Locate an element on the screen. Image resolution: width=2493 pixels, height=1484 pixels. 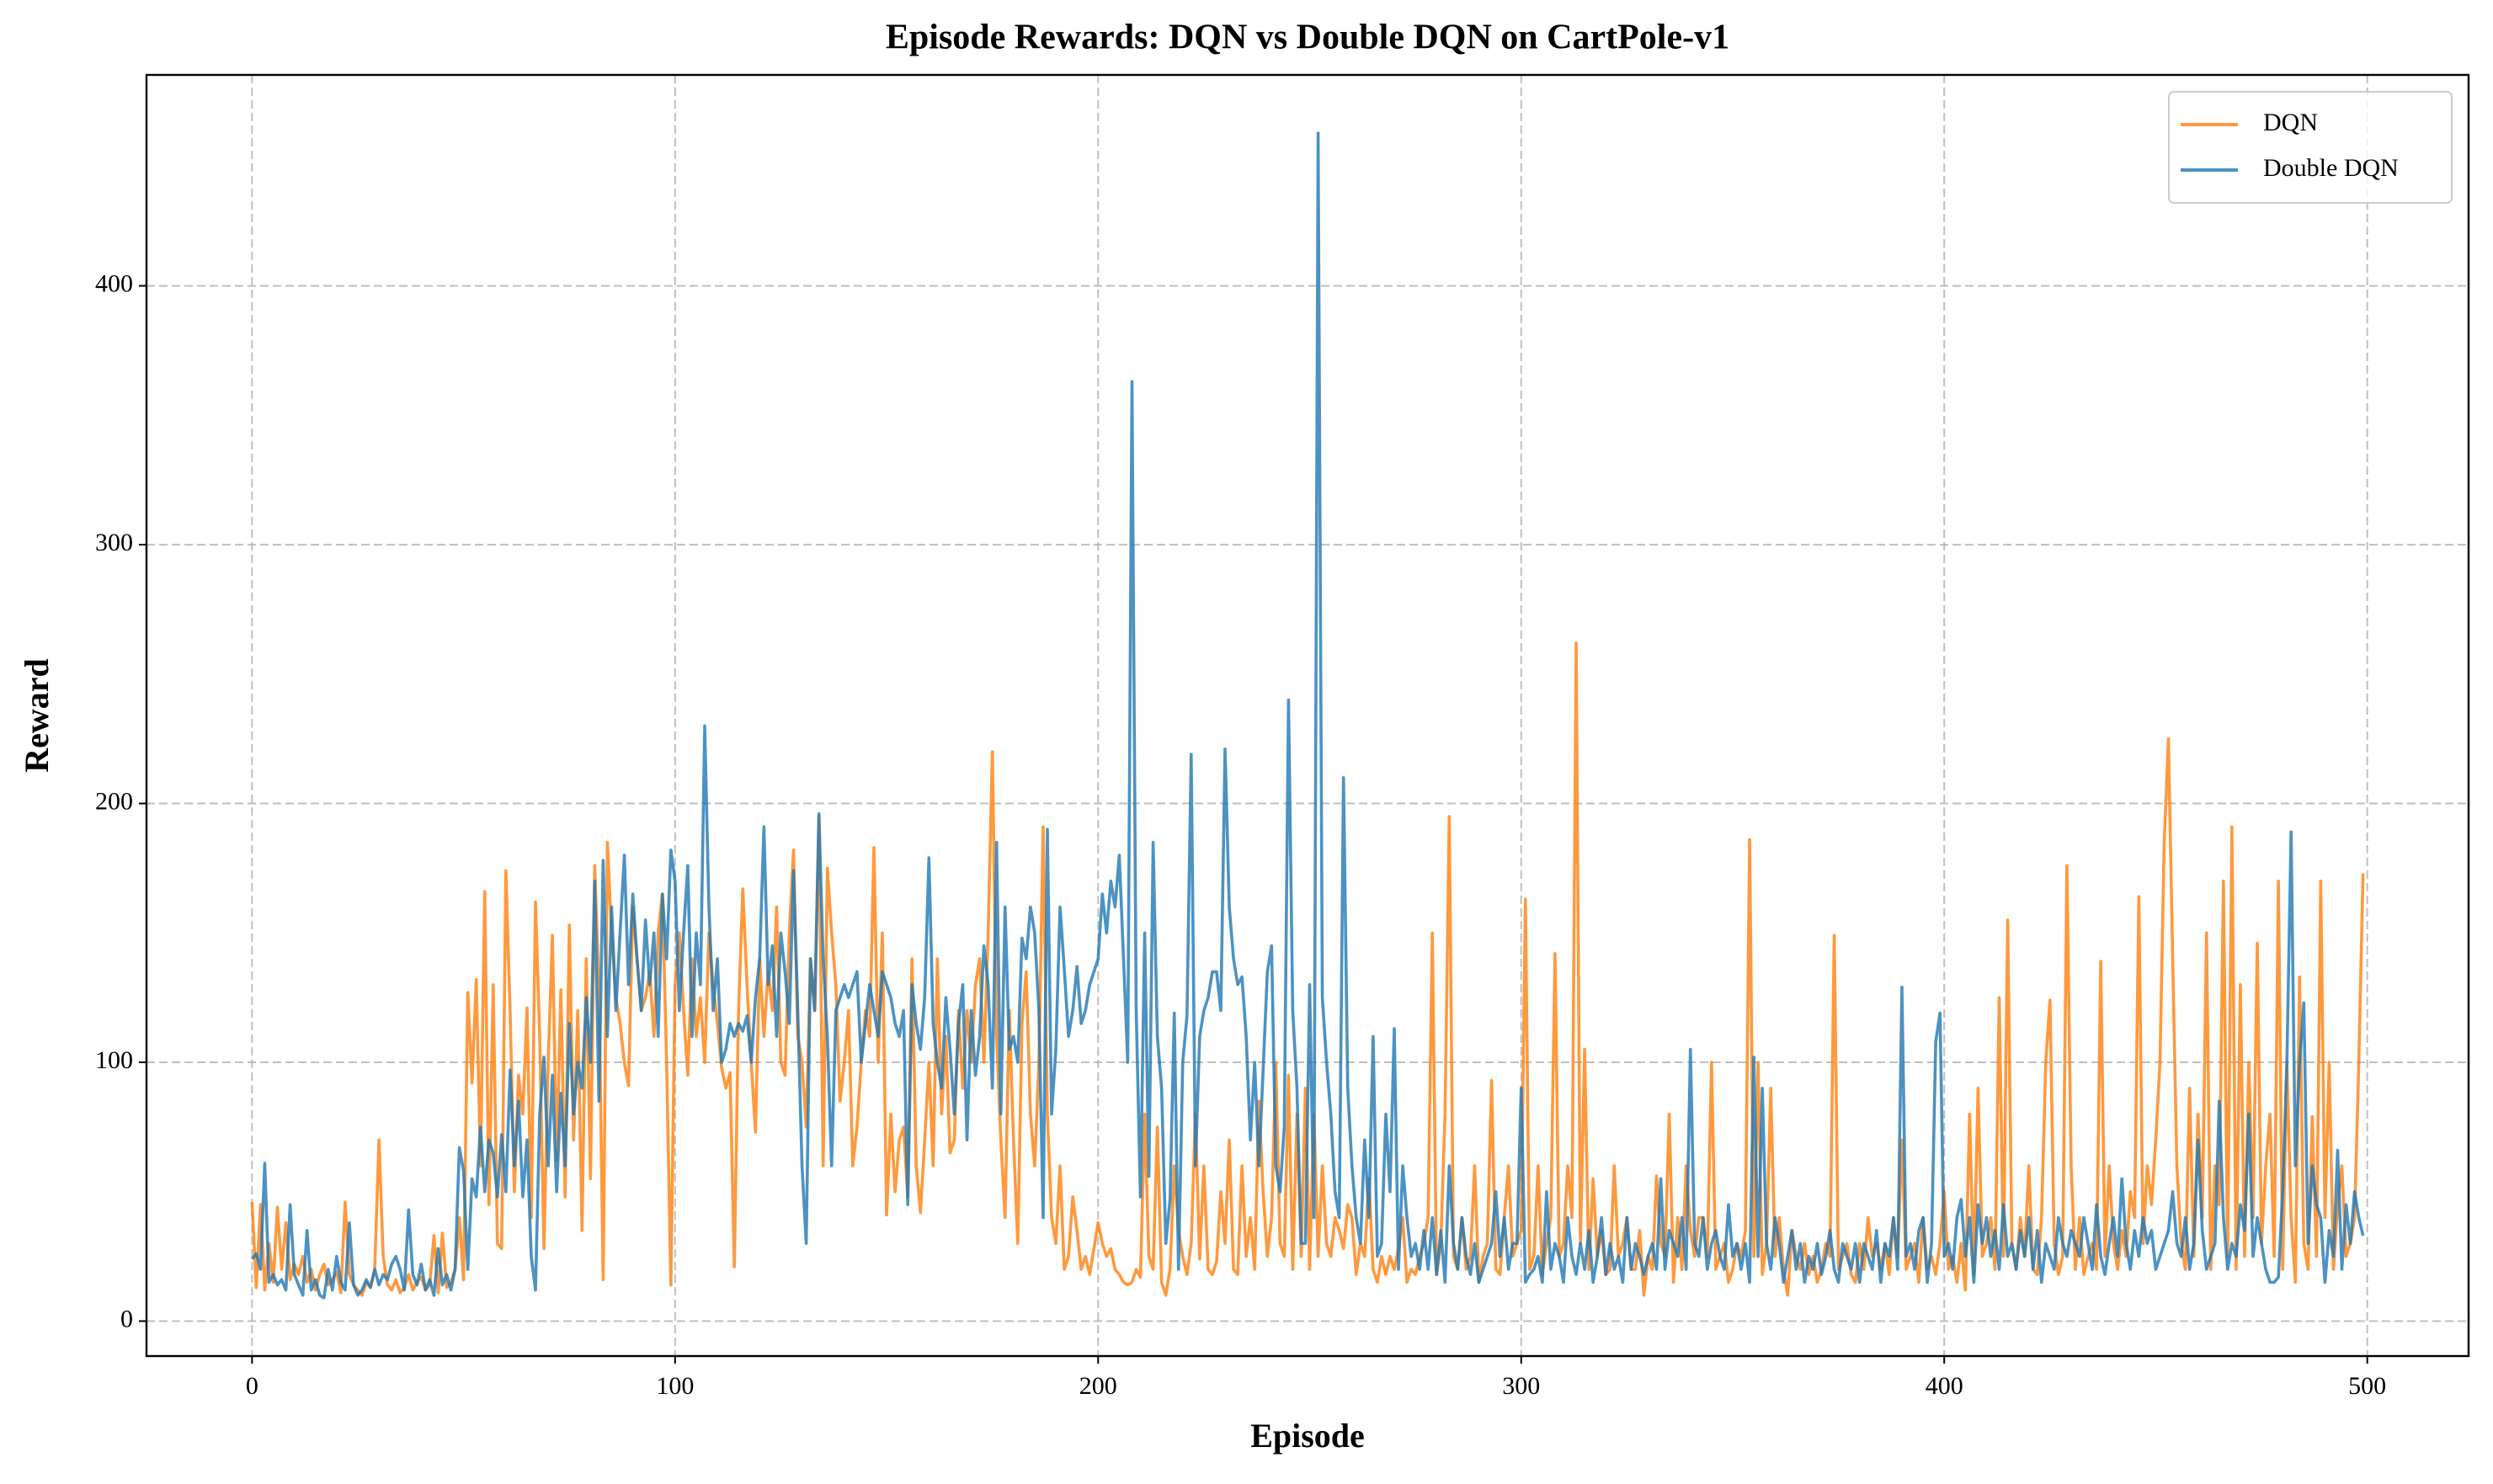
x-tick-label: 500 is located at coordinates (2367, 1386).